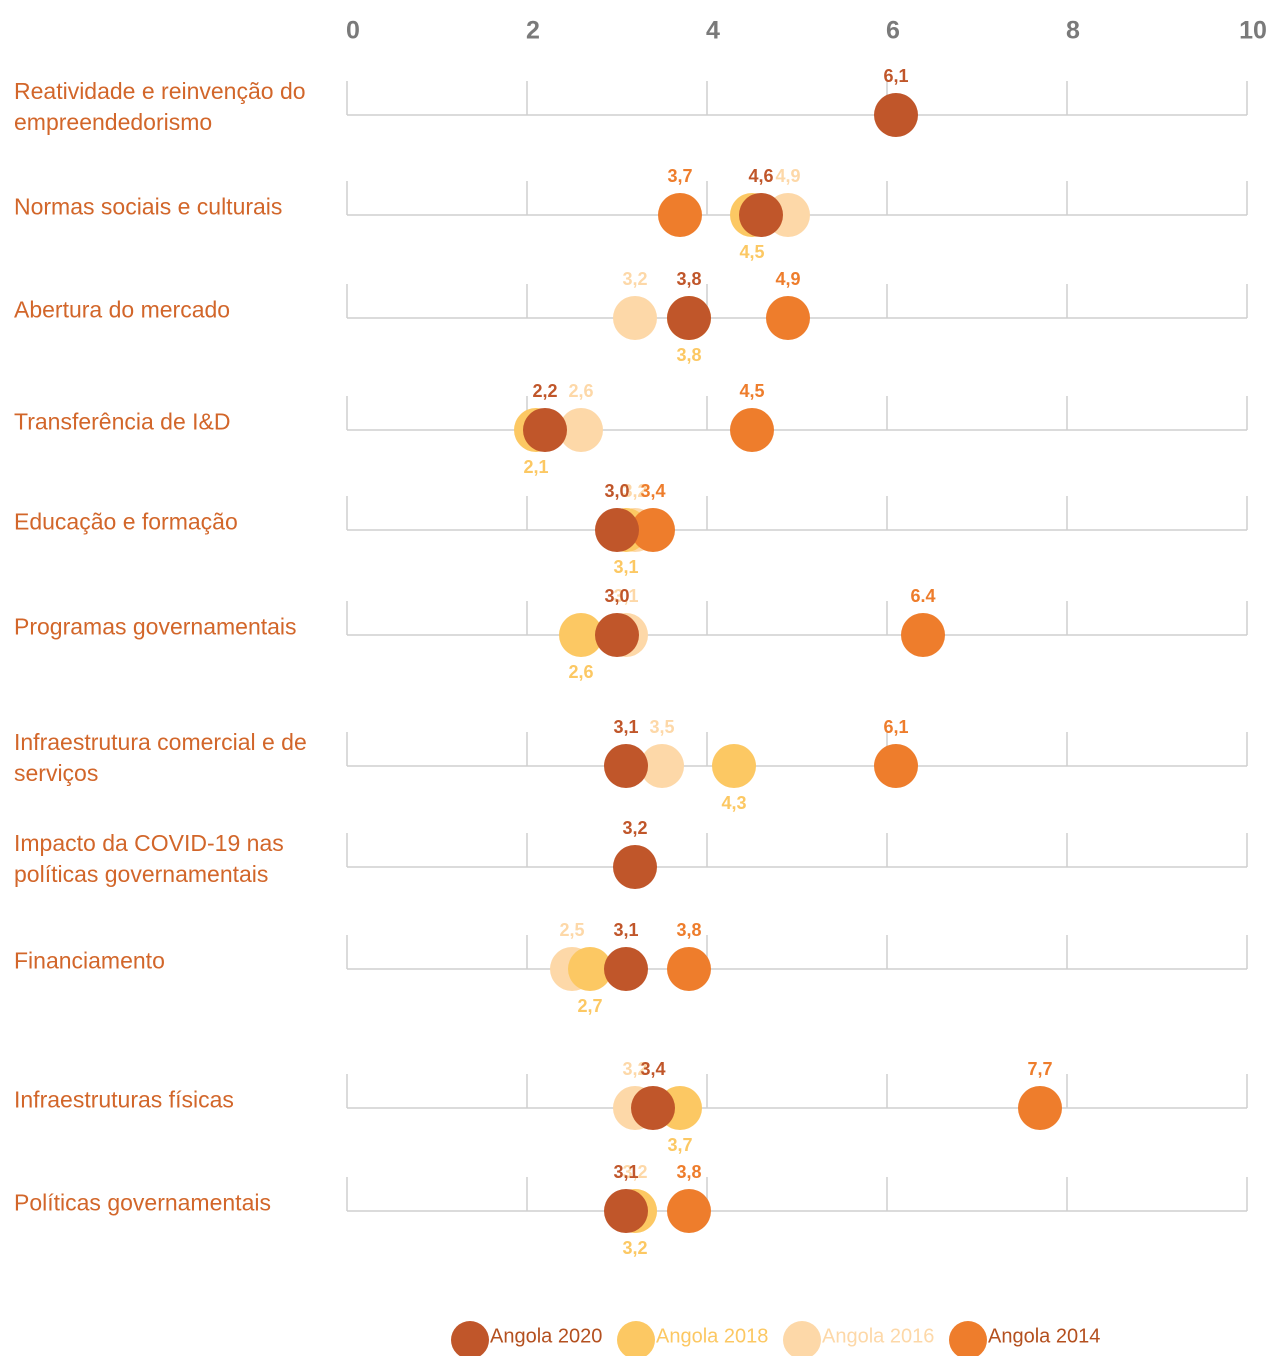 The image size is (1268, 1356). Describe the element at coordinates (124, 1099) in the screenshot. I see `category-label: Infraestruturas físicas` at that location.